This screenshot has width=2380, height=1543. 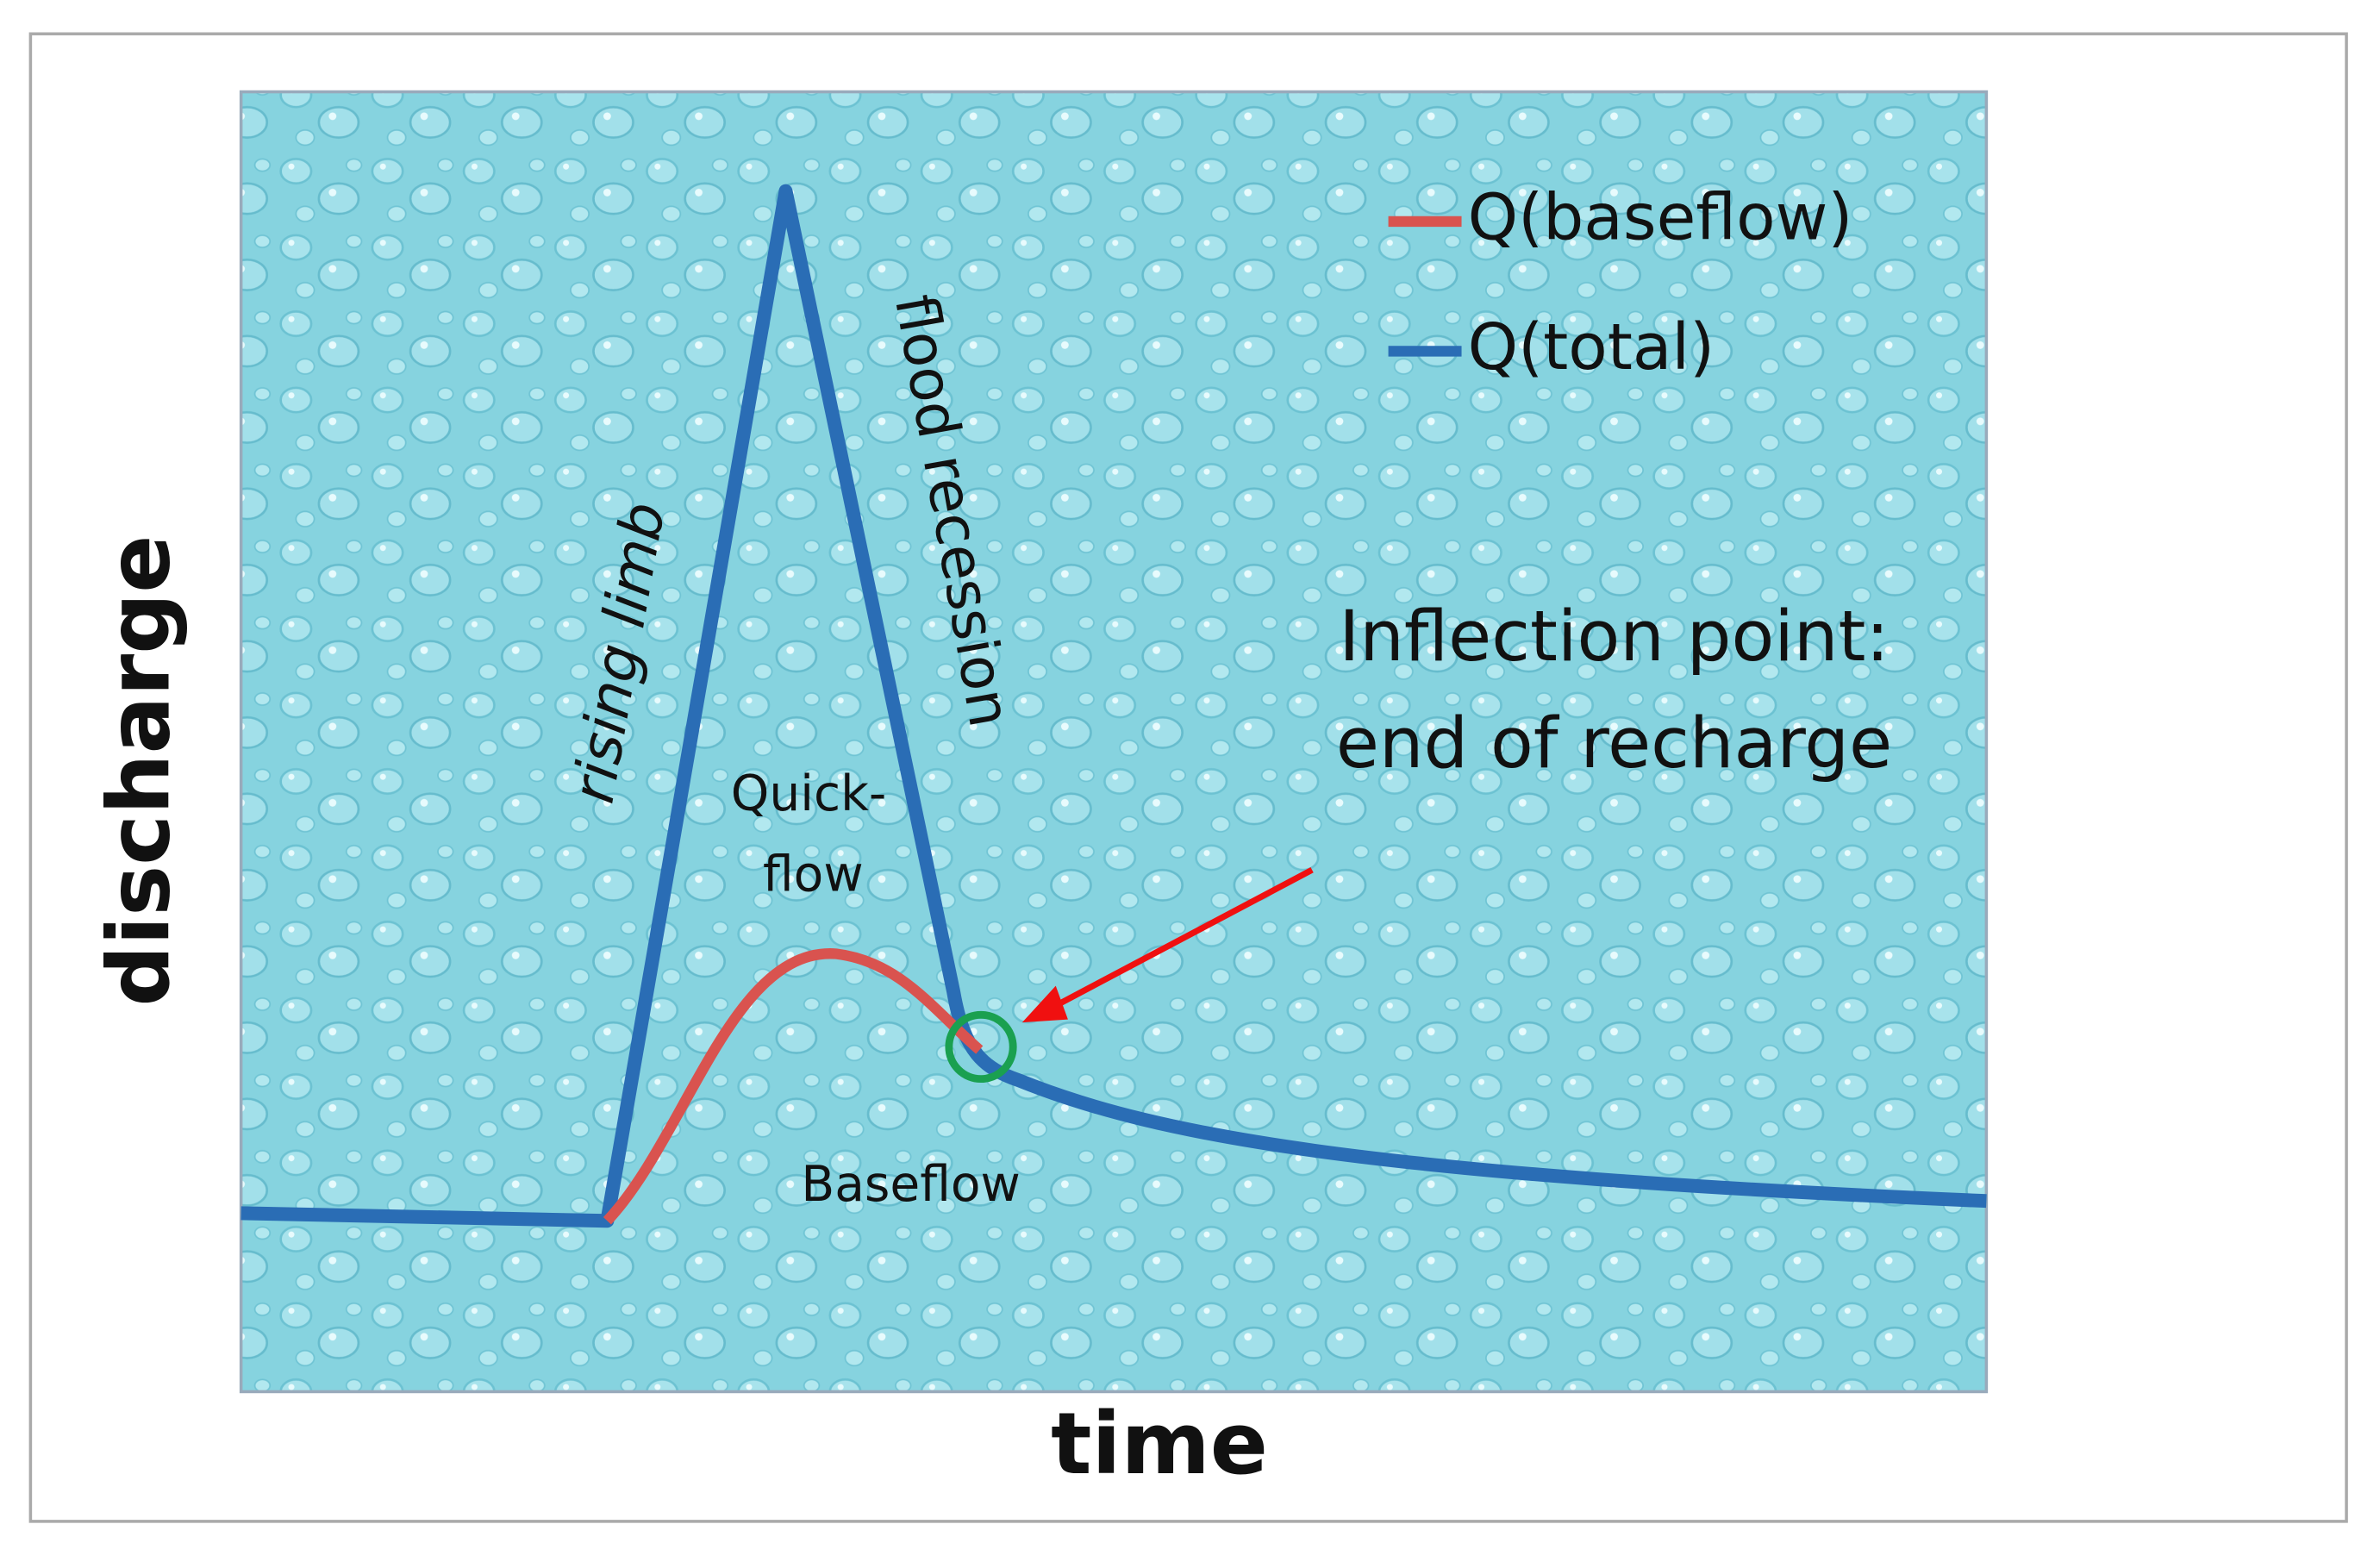 I want to click on baseflow-curve, so click(x=794, y=1086).